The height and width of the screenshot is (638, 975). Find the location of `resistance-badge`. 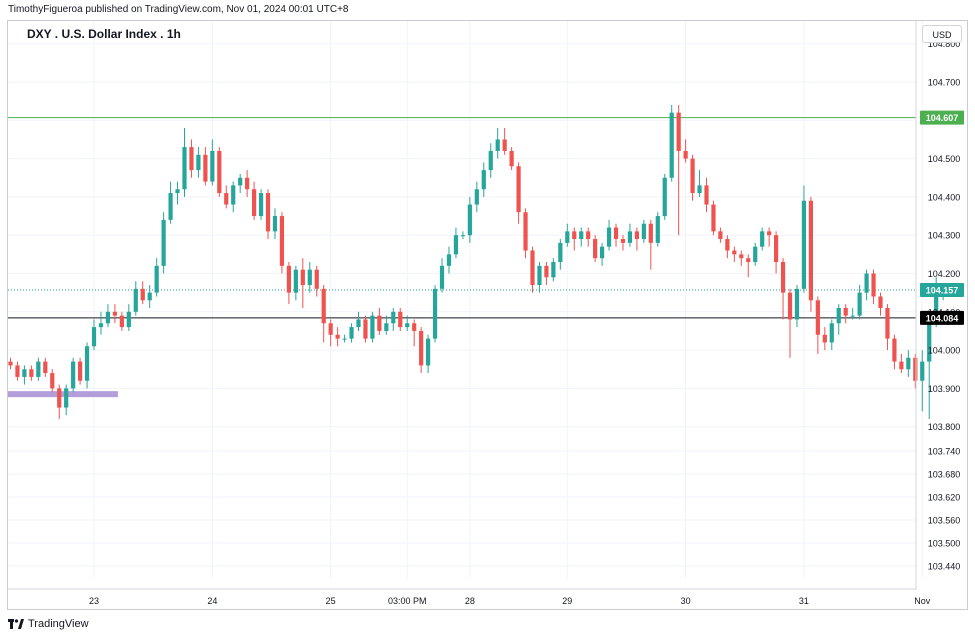

resistance-badge is located at coordinates (942, 117).